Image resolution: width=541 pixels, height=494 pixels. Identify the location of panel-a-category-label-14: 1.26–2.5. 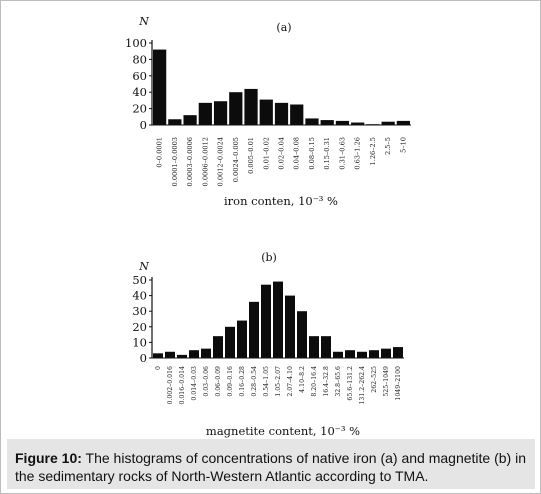
(373, 151).